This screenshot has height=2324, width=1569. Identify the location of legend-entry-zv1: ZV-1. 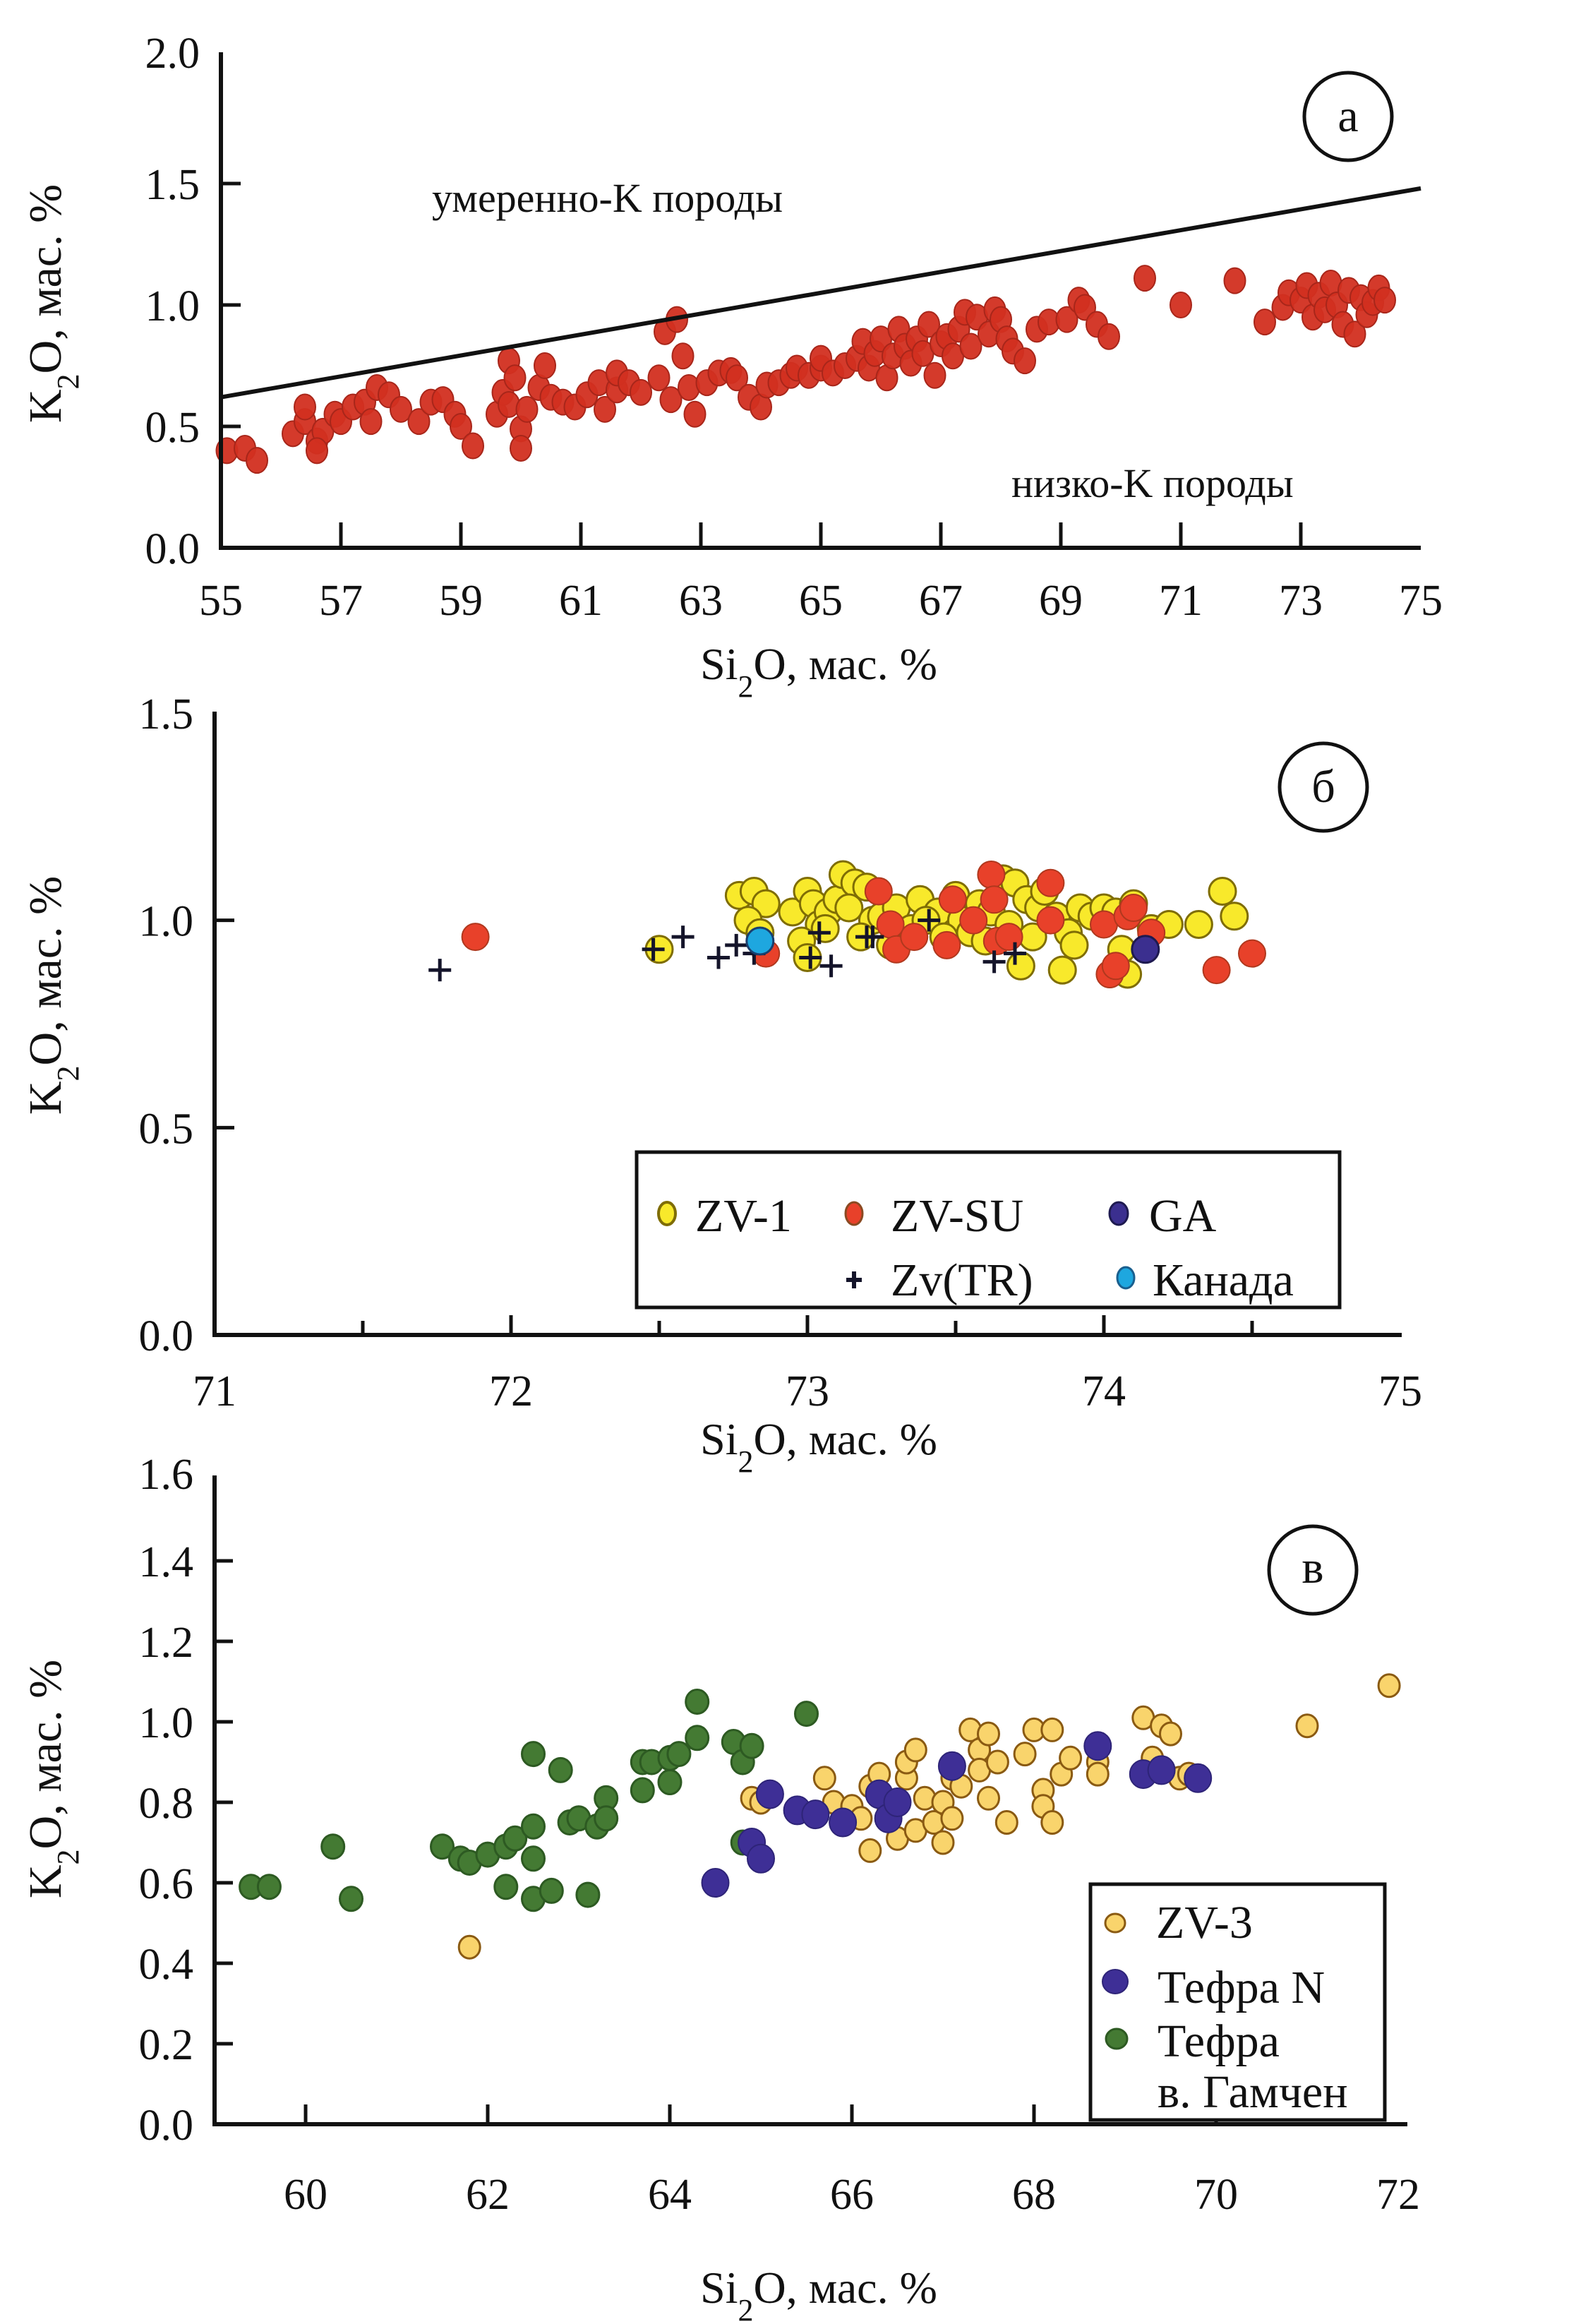
(724, 1216).